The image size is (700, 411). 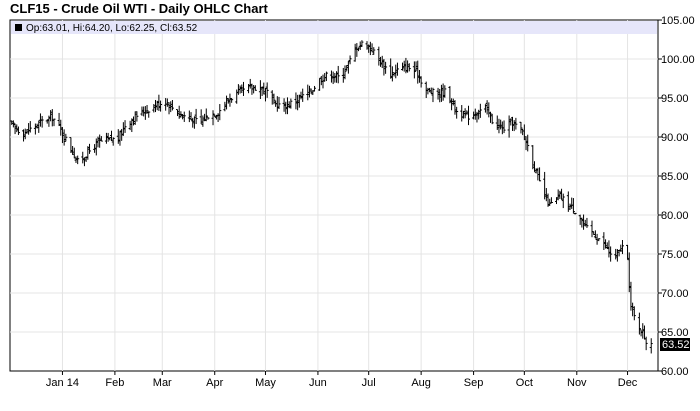 What do you see at coordinates (675, 177) in the screenshot?
I see `y-tick-label: 85.00` at bounding box center [675, 177].